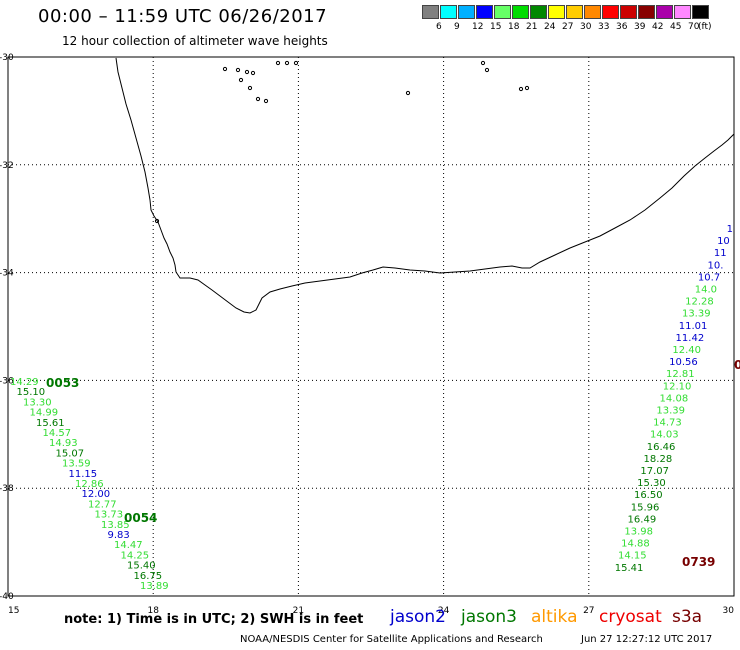 The height and width of the screenshot is (650, 740). What do you see at coordinates (7, 58) in the screenshot?
I see `lat-tick-label: -30` at bounding box center [7, 58].